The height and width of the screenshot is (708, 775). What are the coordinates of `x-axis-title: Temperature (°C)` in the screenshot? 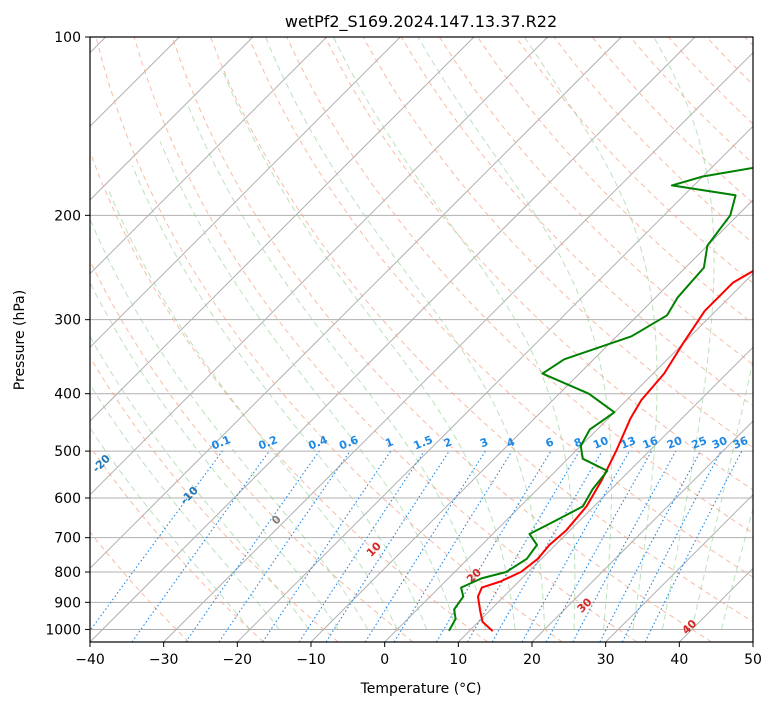 It's located at (421, 689).